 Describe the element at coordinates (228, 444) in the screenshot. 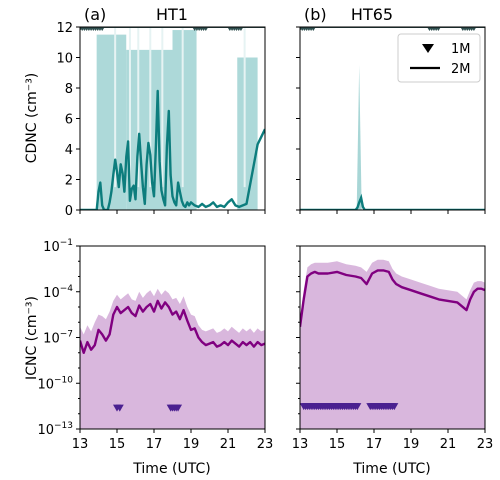

I see `x-tick-label-c: 21` at that location.